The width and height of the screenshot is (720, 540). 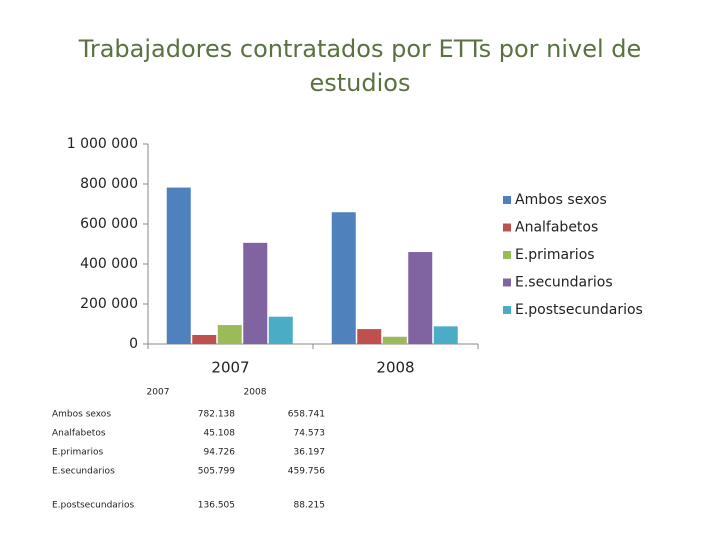 I want to click on table-cell: 782.138, so click(x=216, y=415).